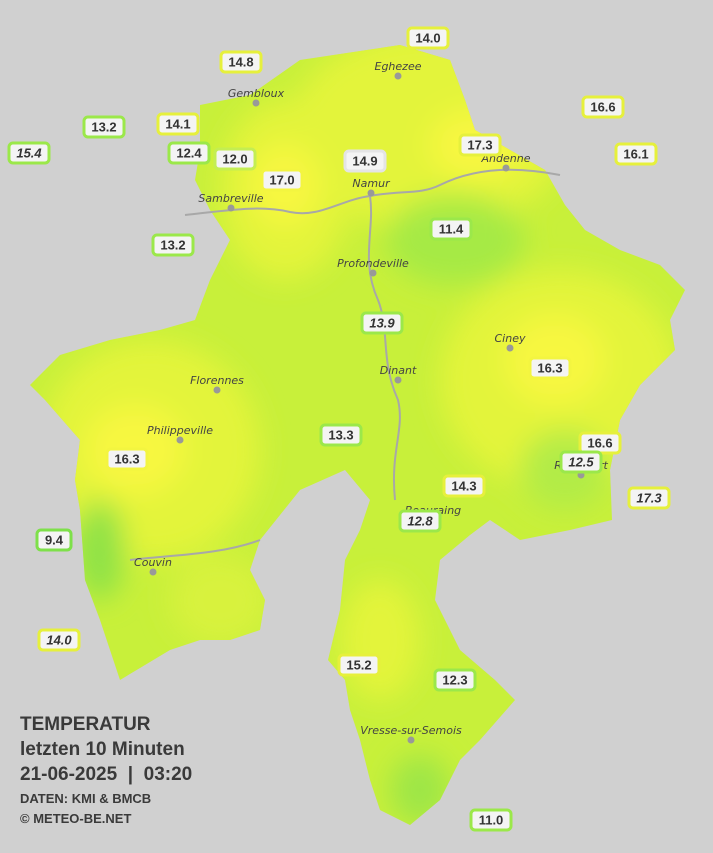 Image resolution: width=713 pixels, height=853 pixels. I want to click on station-value: 12.0, so click(234, 158).